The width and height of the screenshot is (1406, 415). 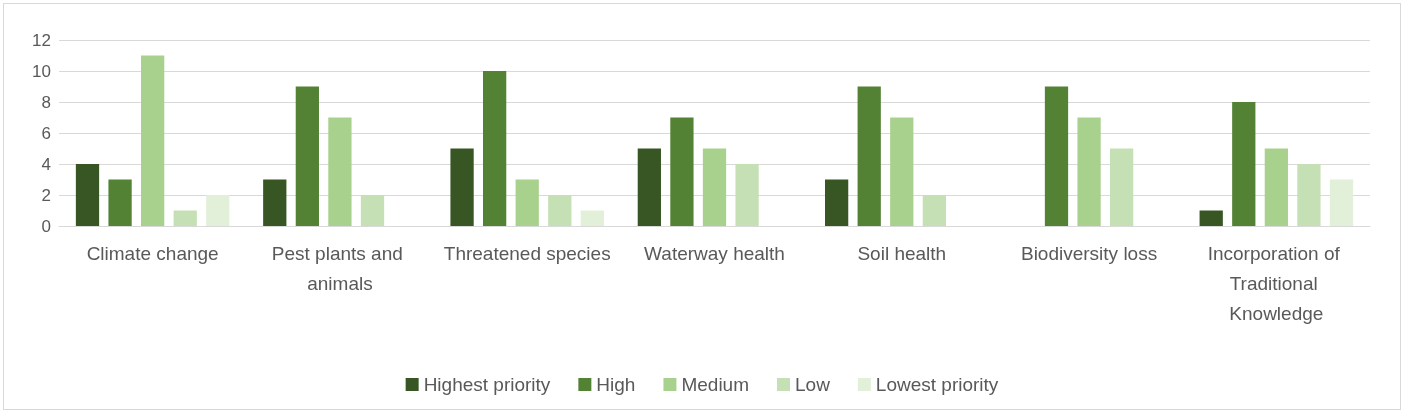 I want to click on y-tick-label: 8, so click(x=46, y=102).